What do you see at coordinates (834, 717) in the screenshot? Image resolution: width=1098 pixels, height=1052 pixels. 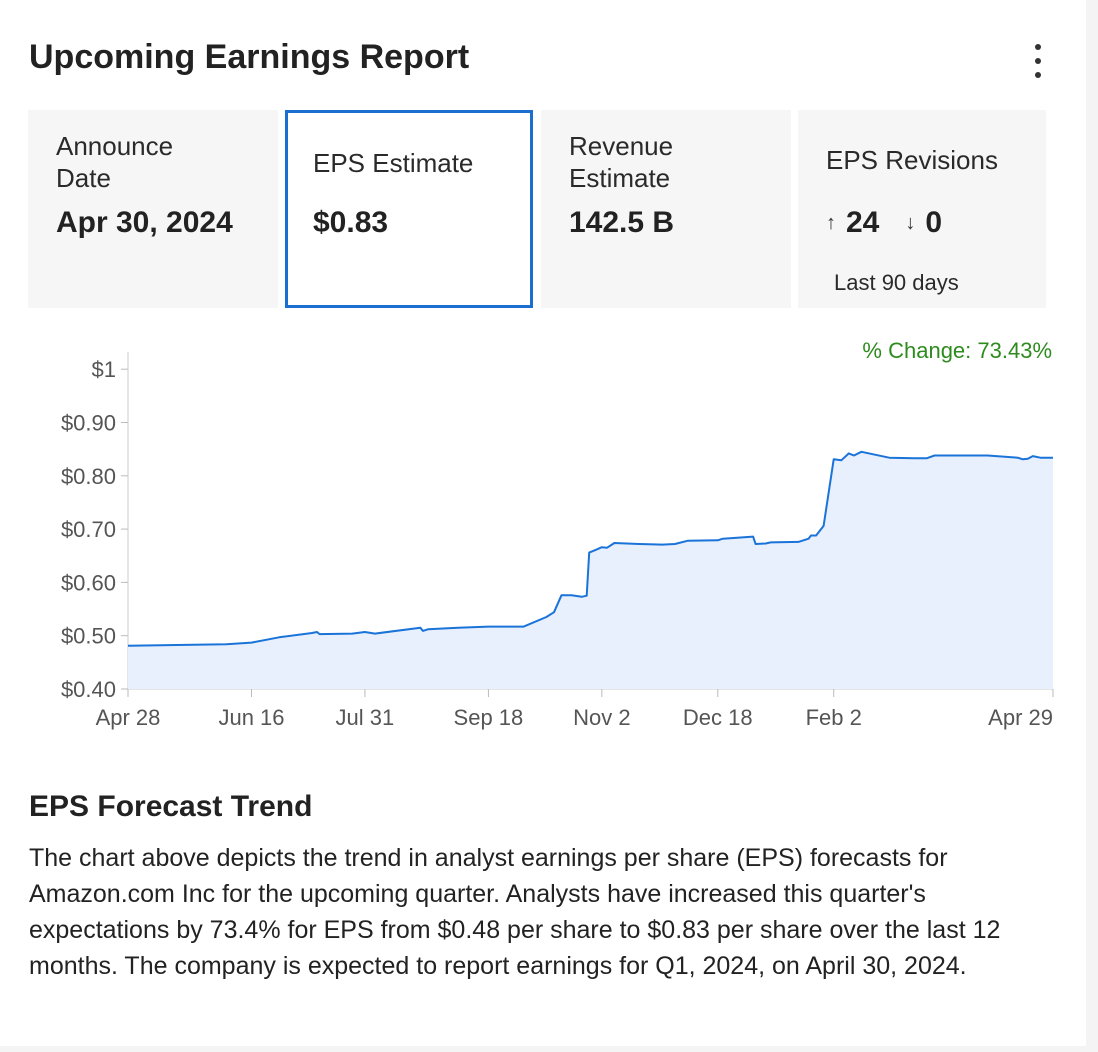 I see `x-tick-label: Feb 2` at bounding box center [834, 717].